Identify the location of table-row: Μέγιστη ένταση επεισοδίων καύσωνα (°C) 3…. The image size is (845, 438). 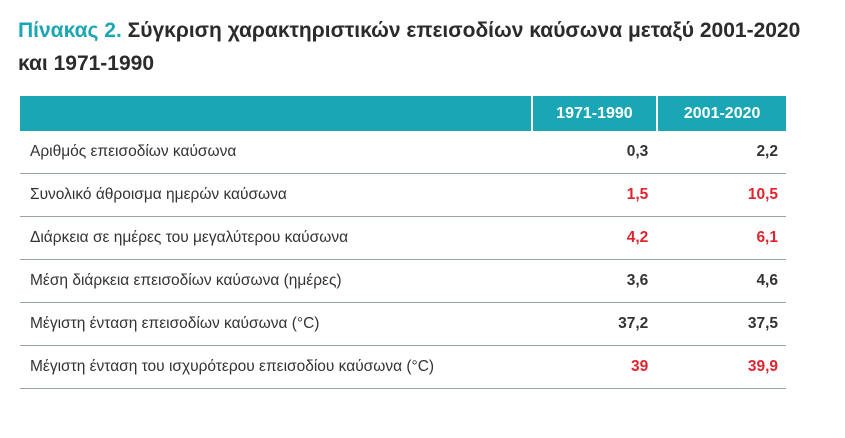
(403, 324).